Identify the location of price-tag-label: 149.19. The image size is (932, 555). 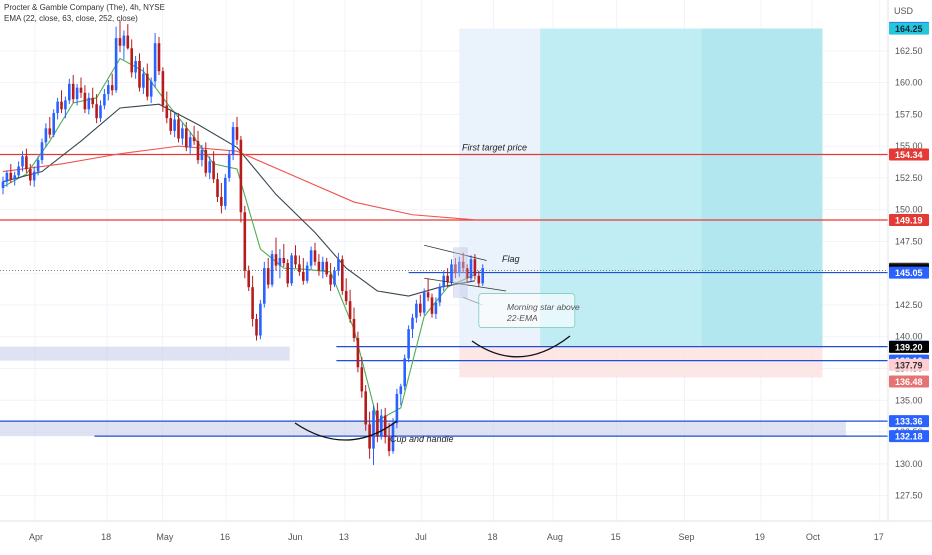
(909, 220).